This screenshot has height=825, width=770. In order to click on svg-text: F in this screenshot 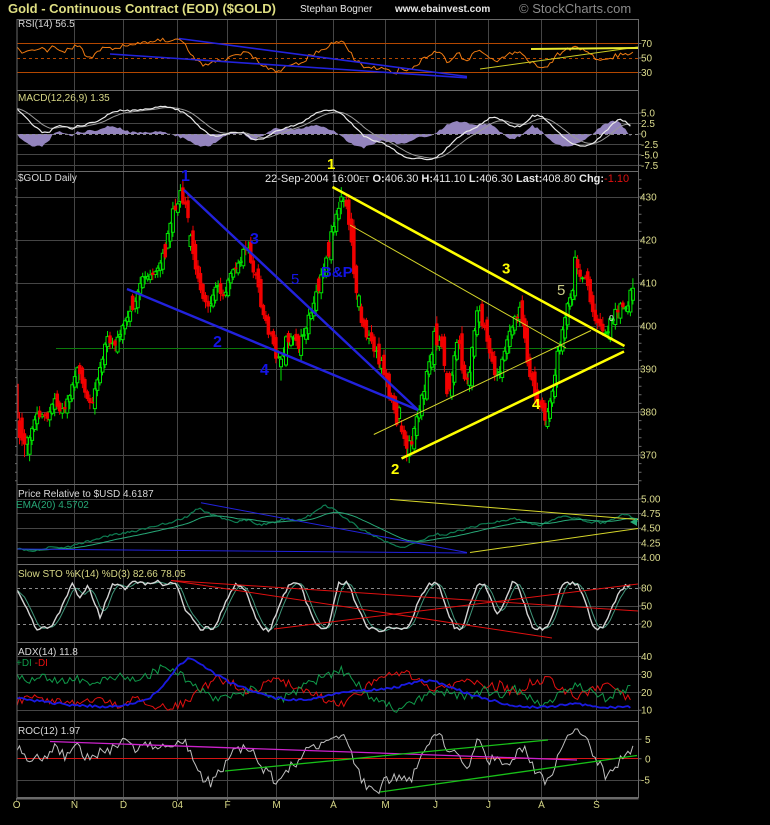, I will do `click(227, 805)`.